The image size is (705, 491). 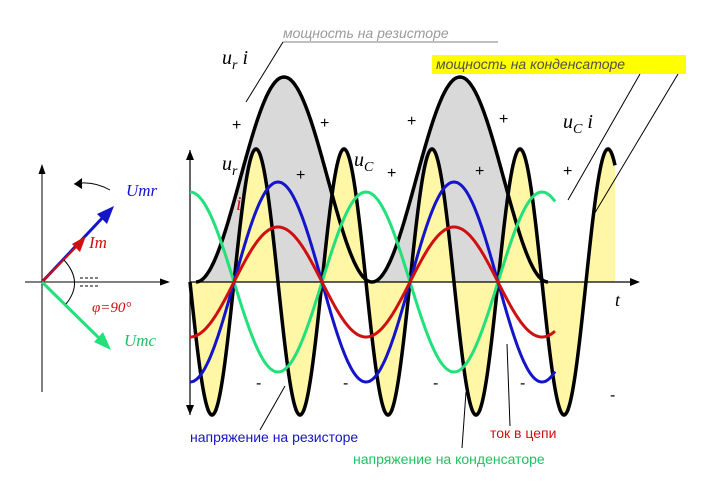 I want to click on resistor-voltage-caption: напряжение на резисторе, so click(x=274, y=437).